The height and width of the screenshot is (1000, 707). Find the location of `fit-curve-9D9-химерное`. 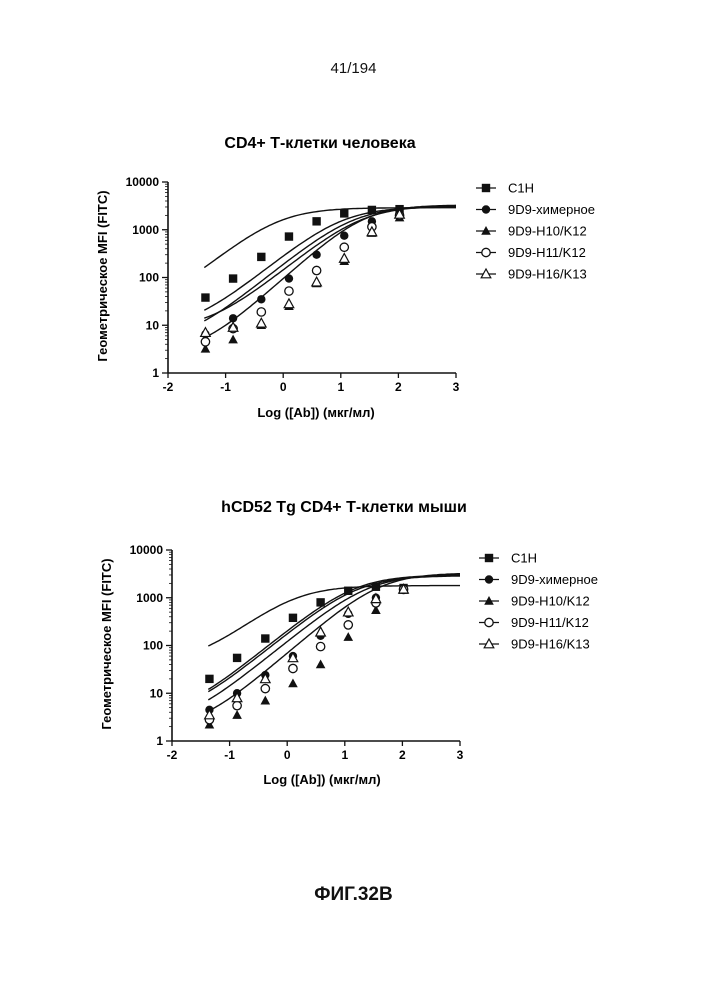

fit-curve-9D9-химерное is located at coordinates (330, 258).